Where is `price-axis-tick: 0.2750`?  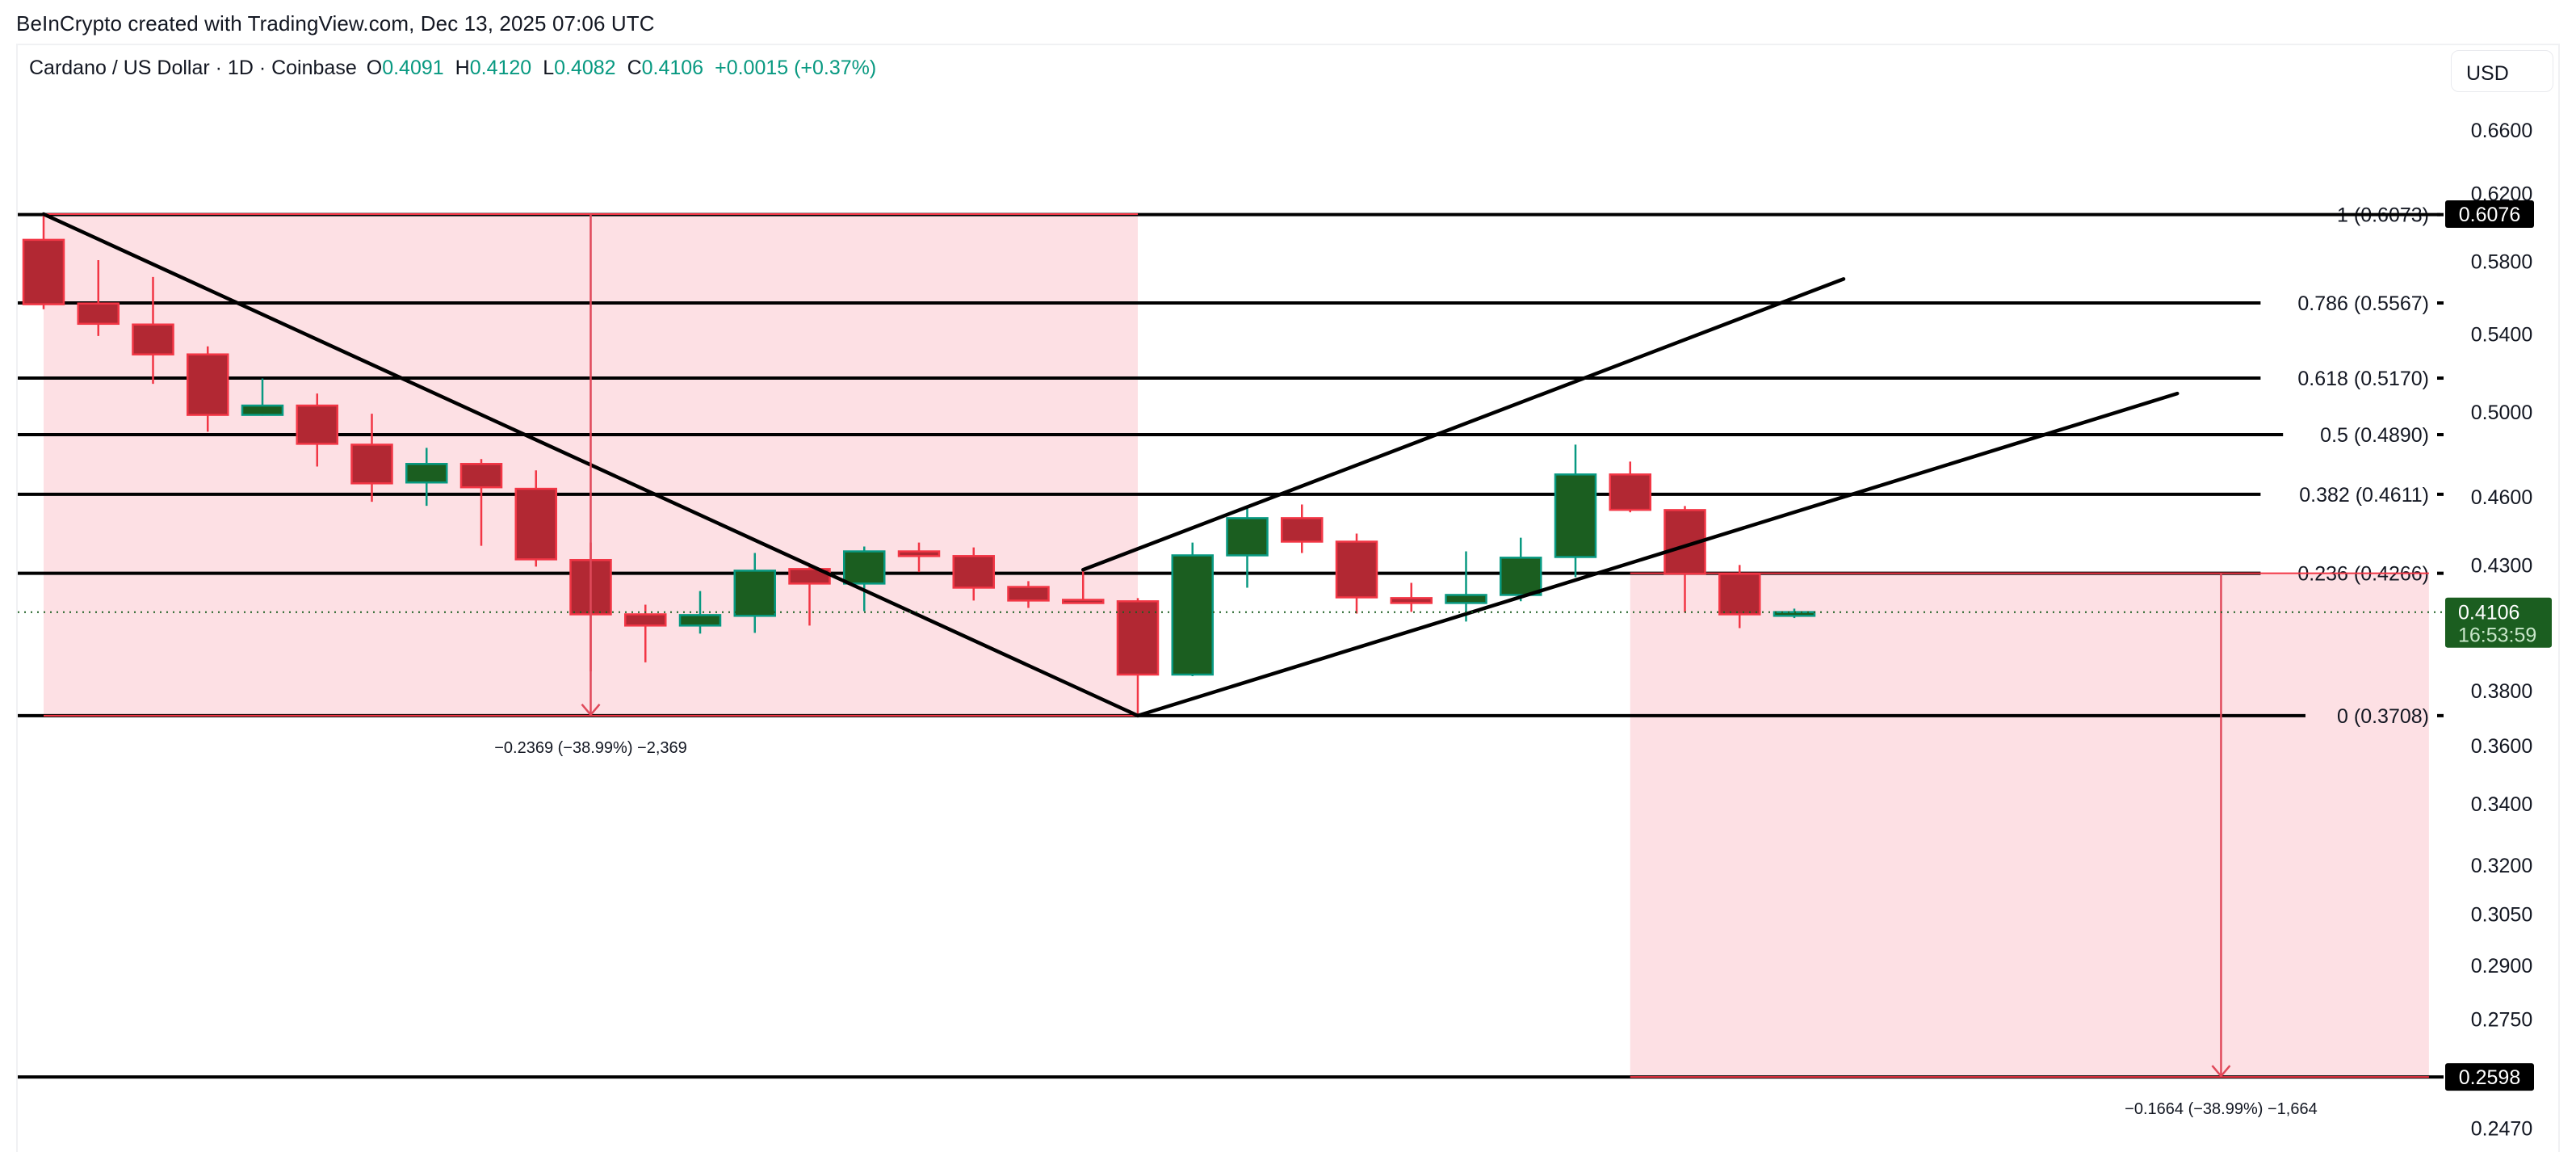 price-axis-tick: 0.2750 is located at coordinates (2501, 1020).